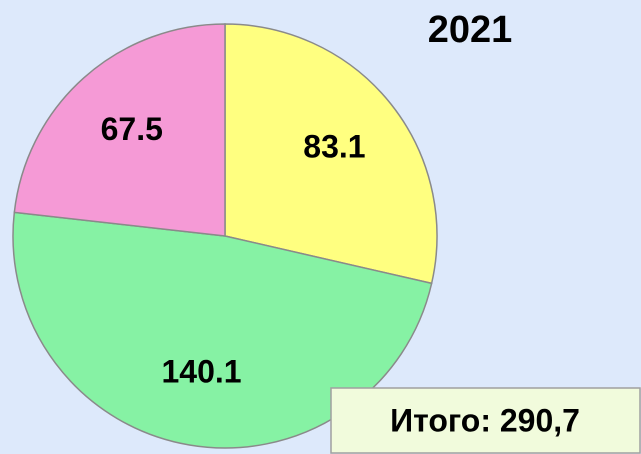 This screenshot has height=454, width=641. Describe the element at coordinates (334, 146) in the screenshot. I see `data-label: 83.1` at that location.